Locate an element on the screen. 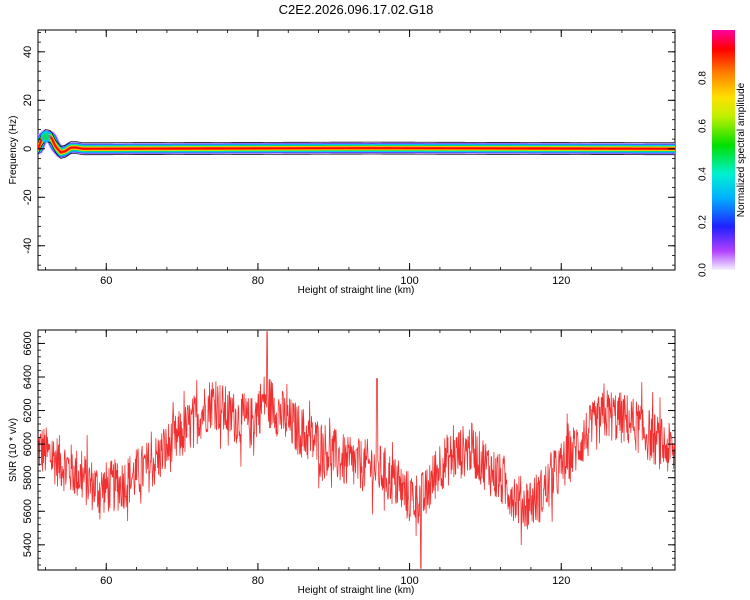  ridge-early-blob-core is located at coordinates (45, 137).